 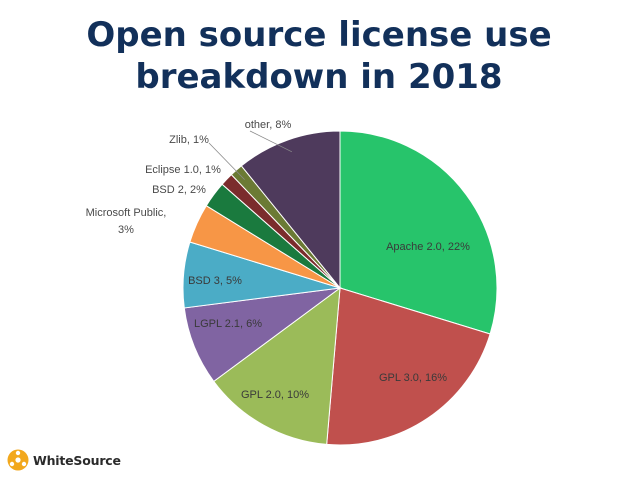 What do you see at coordinates (319, 35) in the screenshot?
I see `title-line-1: Open source license use` at bounding box center [319, 35].